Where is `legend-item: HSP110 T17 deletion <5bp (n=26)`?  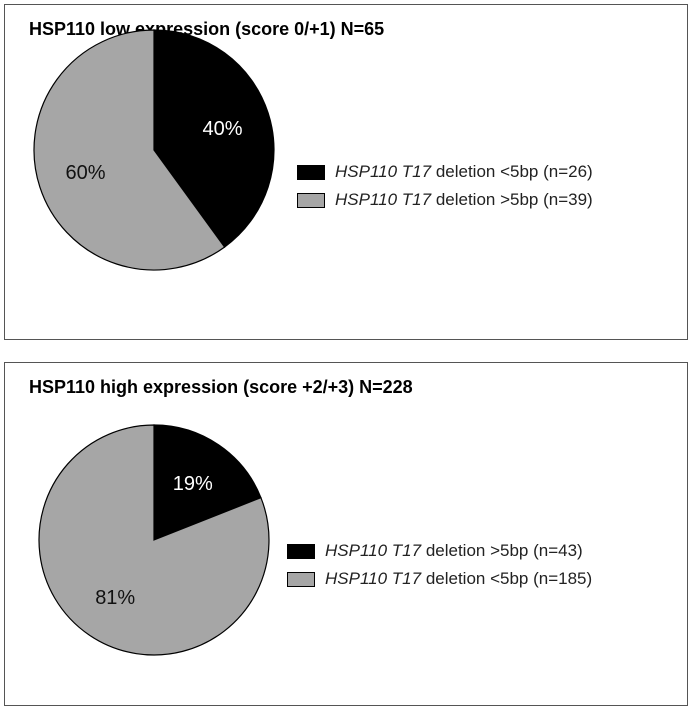
legend-item: HSP110 T17 deletion <5bp (n=26) is located at coordinates (445, 172).